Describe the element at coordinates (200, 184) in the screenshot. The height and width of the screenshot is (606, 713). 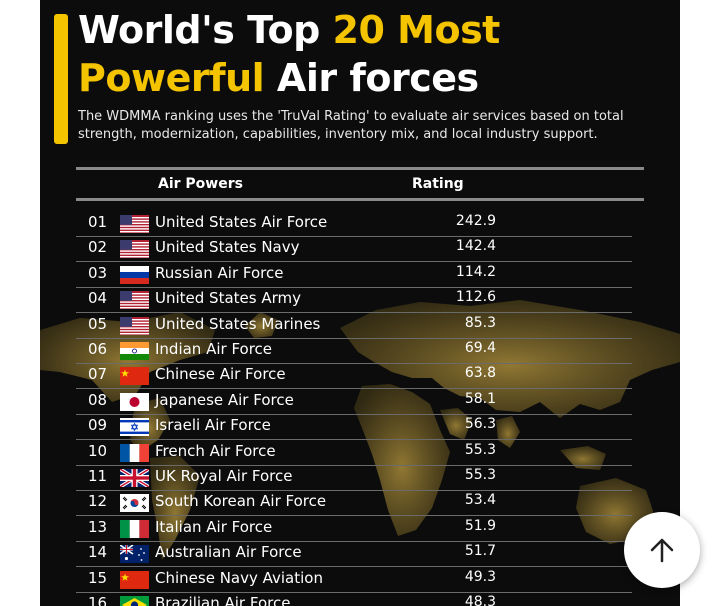
I see `column-header-air-powers: Air Powers` at that location.